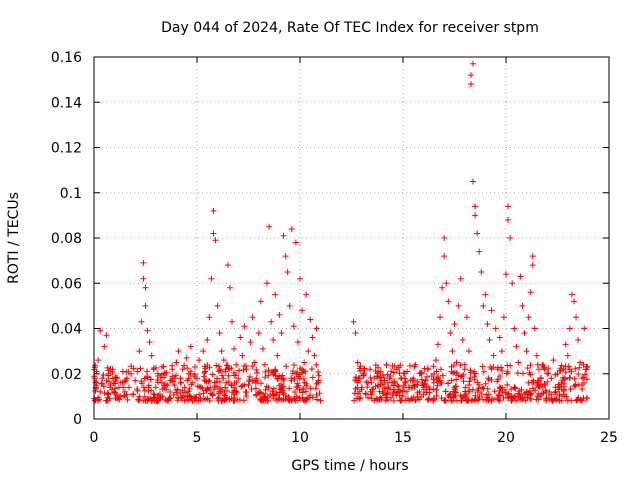 This screenshot has width=640, height=484. What do you see at coordinates (506, 438) in the screenshot?
I see `x-tick-label: 20` at bounding box center [506, 438].